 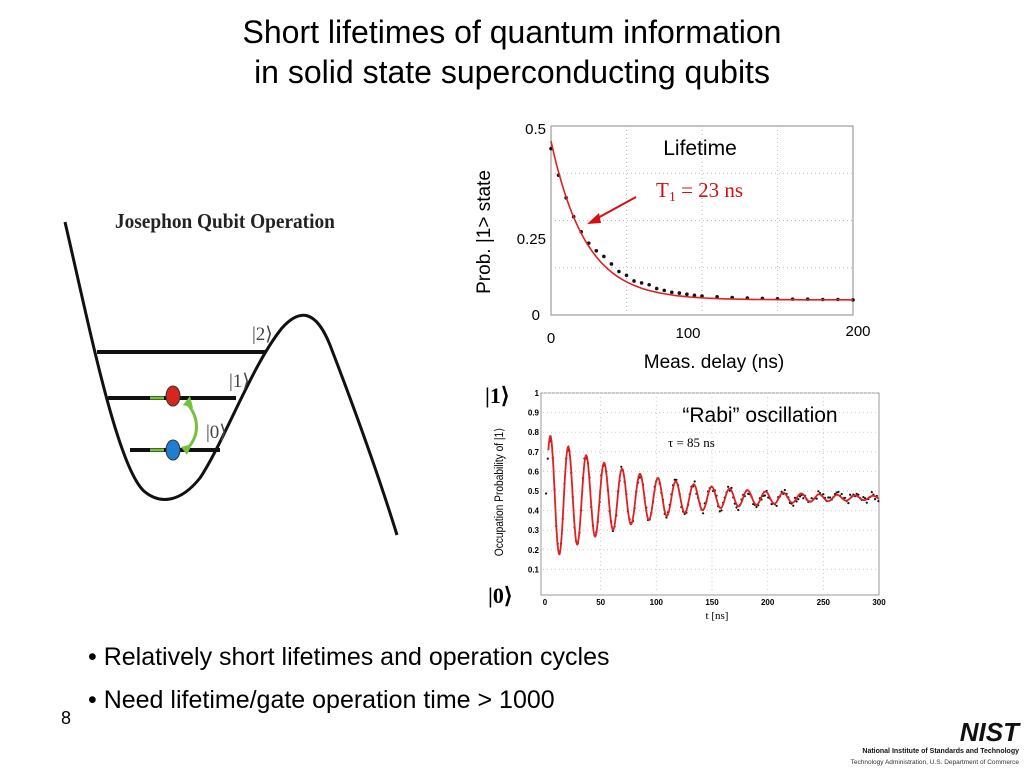 I want to click on rabi-xtick-label: 250, so click(x=824, y=602).